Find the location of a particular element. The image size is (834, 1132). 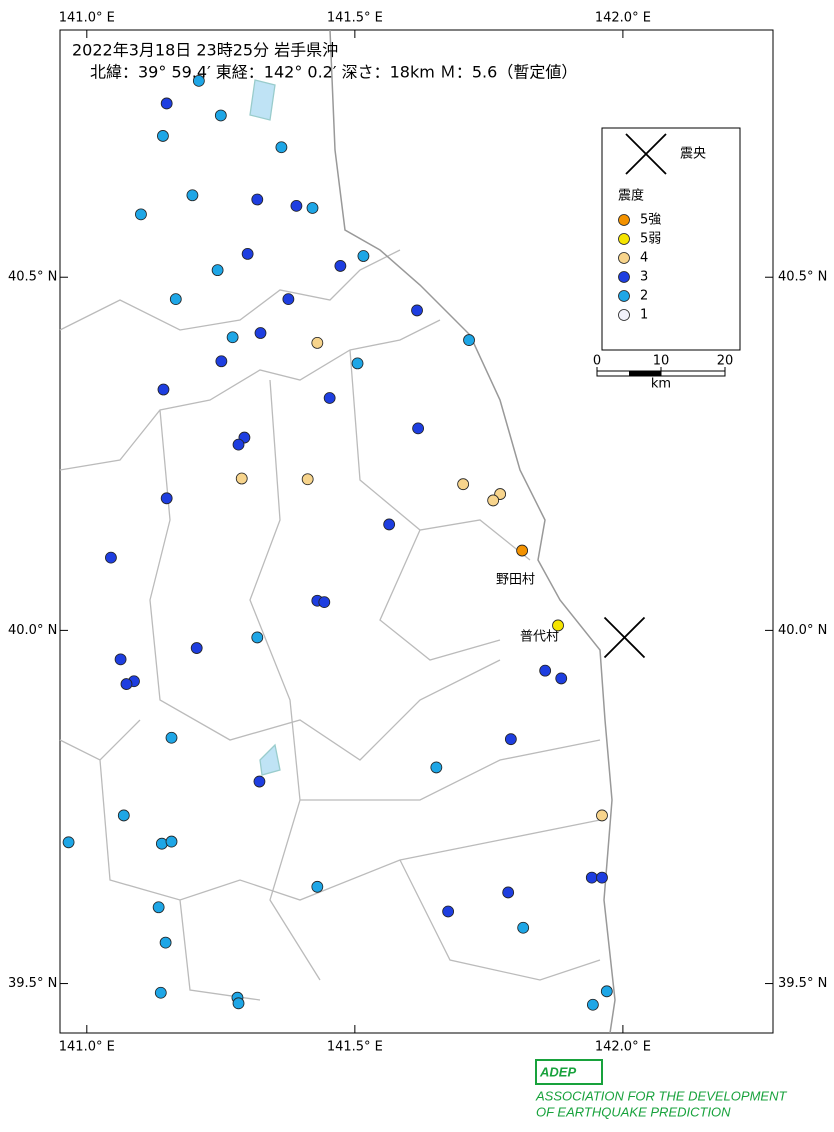

scale-tick-label: 10 is located at coordinates (661, 361).